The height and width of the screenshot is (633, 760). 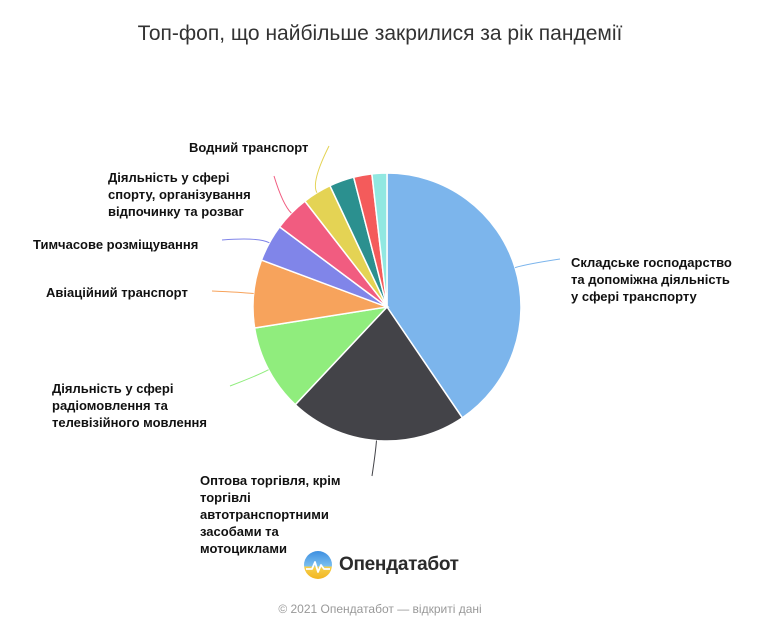 I want to click on label-line: автотранспортними, so click(x=264, y=514).